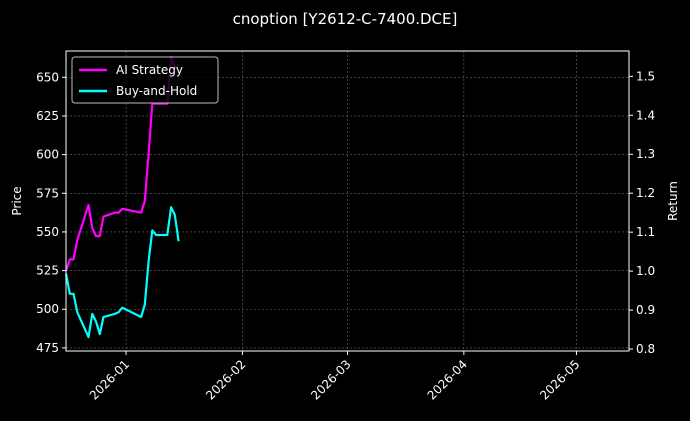 This screenshot has height=421, width=690. What do you see at coordinates (642, 212) in the screenshot?
I see `y-axis-right: 0.8 0.9 1.0 1.1 1.2 1.3 1.4 1.5` at bounding box center [642, 212].